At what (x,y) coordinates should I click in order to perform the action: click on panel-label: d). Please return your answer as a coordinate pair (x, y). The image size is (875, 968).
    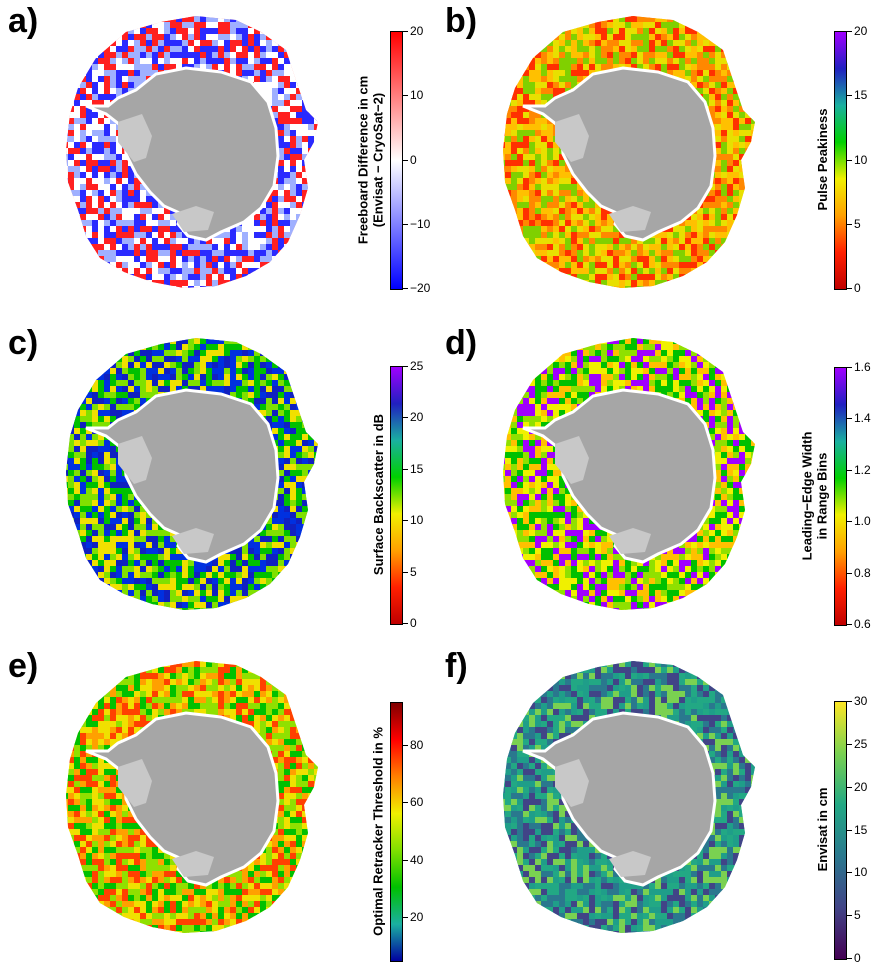
    Looking at the image, I should click on (461, 343).